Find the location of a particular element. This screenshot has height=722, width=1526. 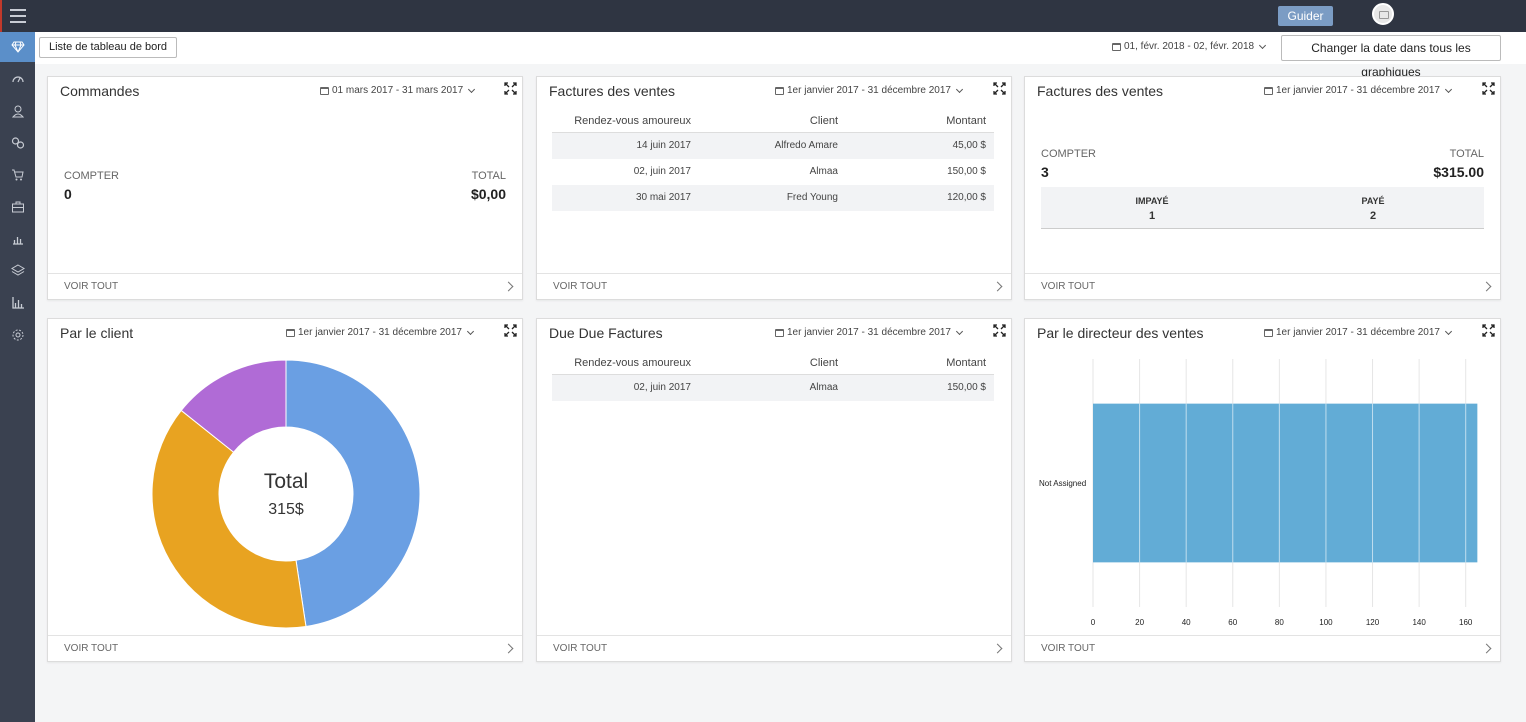

gear-icon is located at coordinates (17, 335).